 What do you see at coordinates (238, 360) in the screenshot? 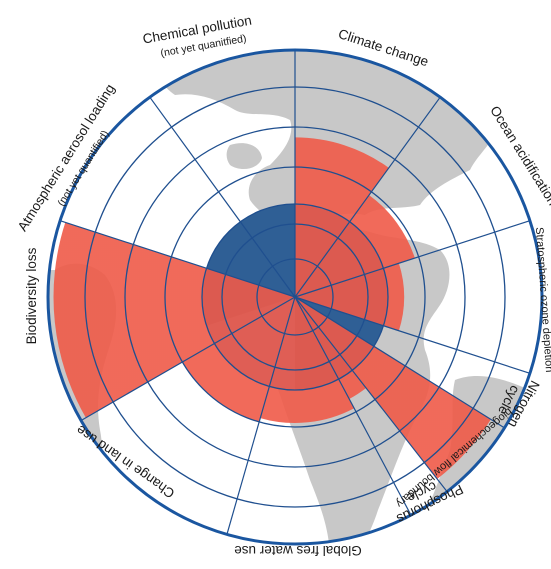
I see `wedge-change-in-land-use` at bounding box center [238, 360].